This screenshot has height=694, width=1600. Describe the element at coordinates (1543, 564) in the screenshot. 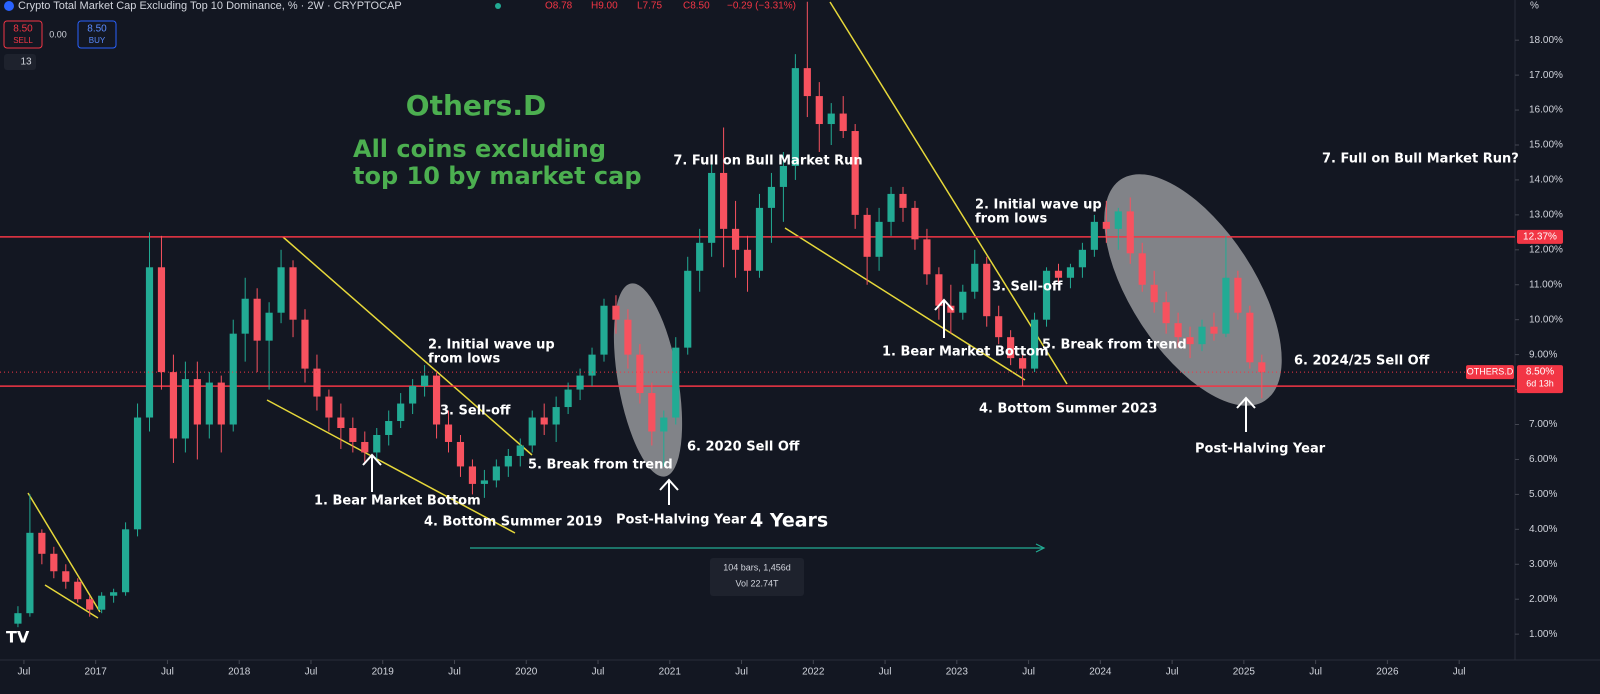

I see `y-tick-label: 3.00%` at that location.